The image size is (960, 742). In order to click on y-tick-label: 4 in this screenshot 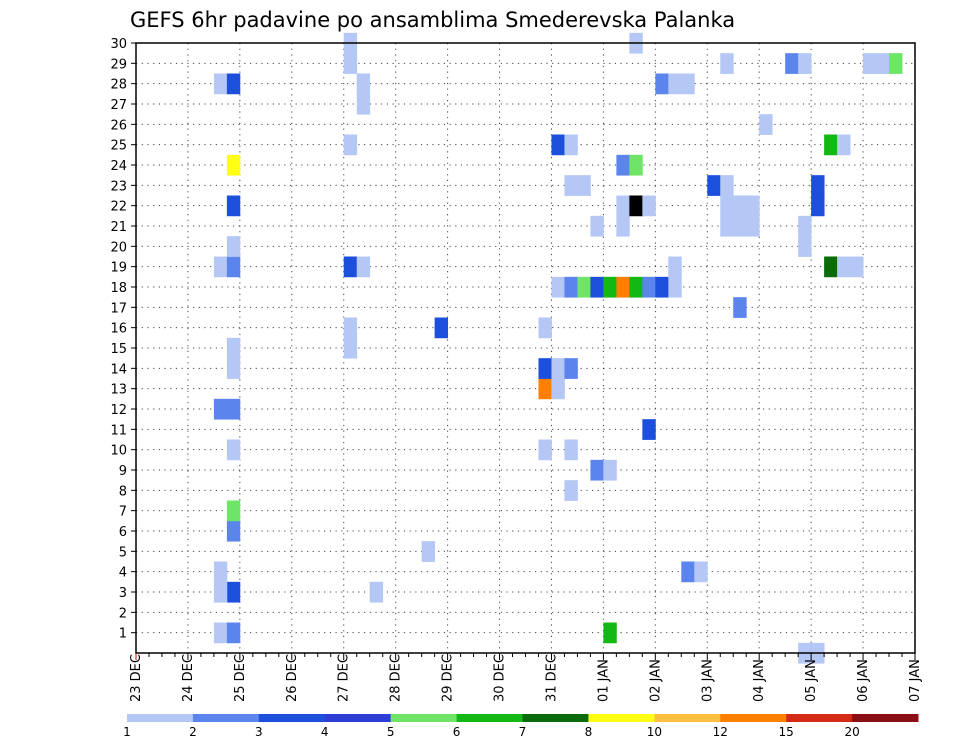, I will do `click(123, 573)`.